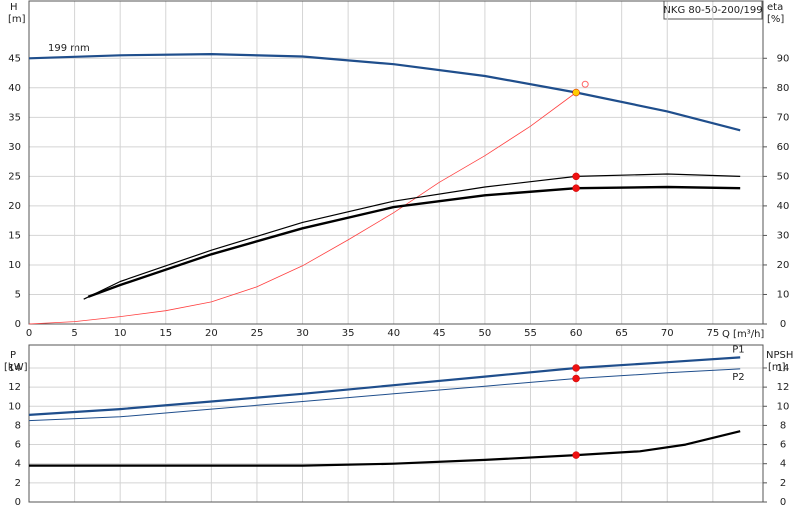 Image resolution: width=800 pixels, height=520 pixels. I want to click on x-tick-label: 15, so click(165, 333).